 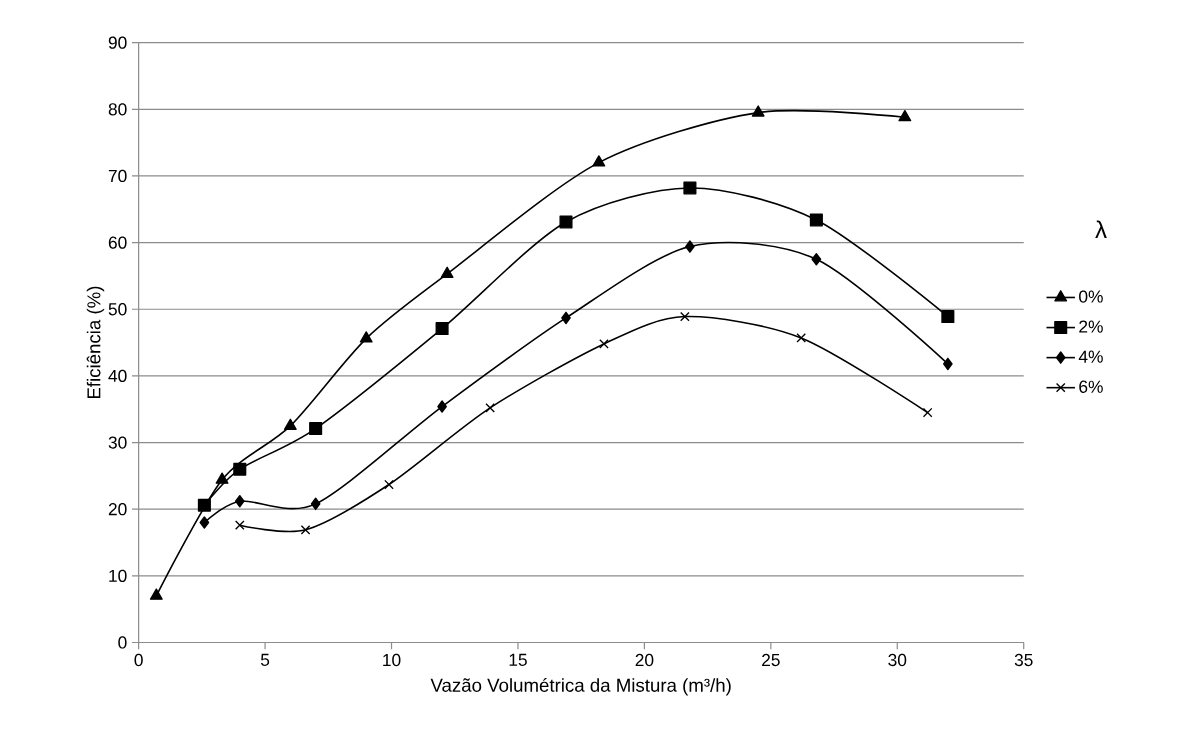 What do you see at coordinates (95, 342) in the screenshot?
I see `y-axis-title: Eficiência (%)` at bounding box center [95, 342].